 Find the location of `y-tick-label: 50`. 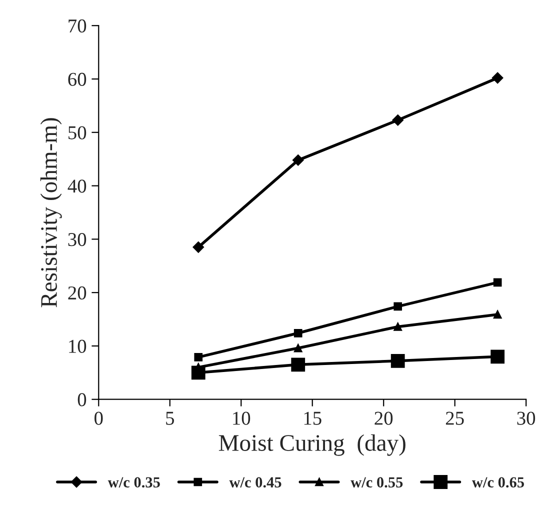

y-tick-label: 50 is located at coordinates (77, 133).